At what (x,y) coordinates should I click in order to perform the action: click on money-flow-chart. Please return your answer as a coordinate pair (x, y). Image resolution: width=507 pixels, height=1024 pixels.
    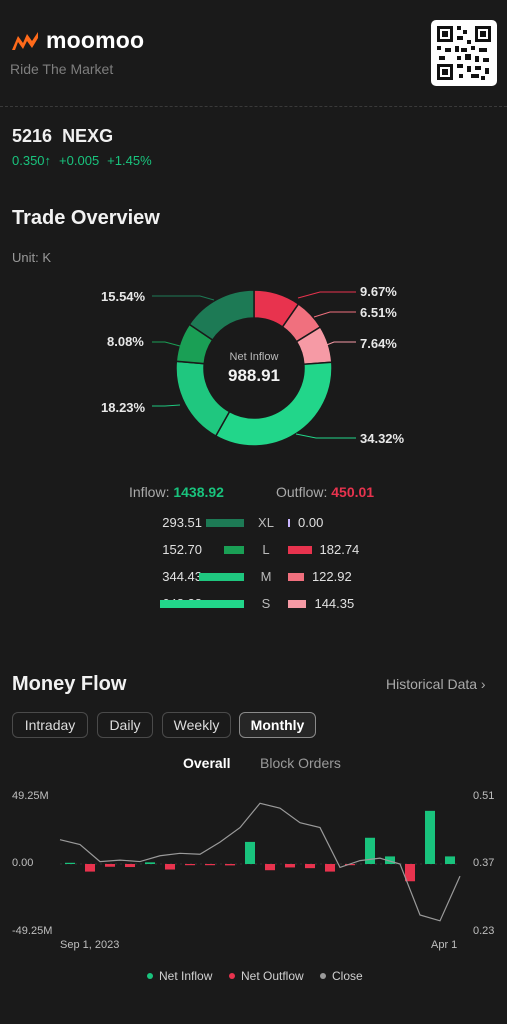
    Looking at the image, I should click on (260, 862).